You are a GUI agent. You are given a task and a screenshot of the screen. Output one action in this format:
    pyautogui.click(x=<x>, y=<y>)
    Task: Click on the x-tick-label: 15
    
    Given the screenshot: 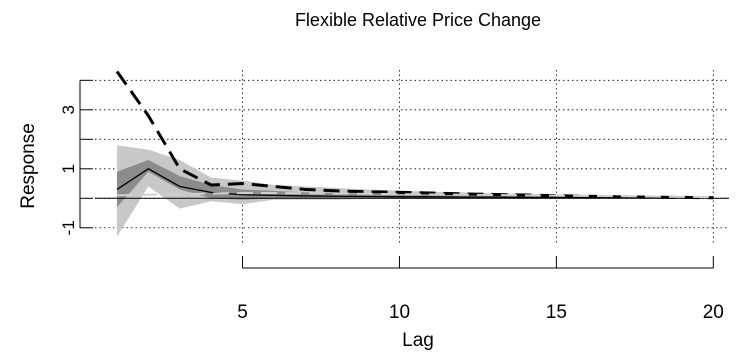 What is the action you would take?
    pyautogui.click(x=556, y=312)
    